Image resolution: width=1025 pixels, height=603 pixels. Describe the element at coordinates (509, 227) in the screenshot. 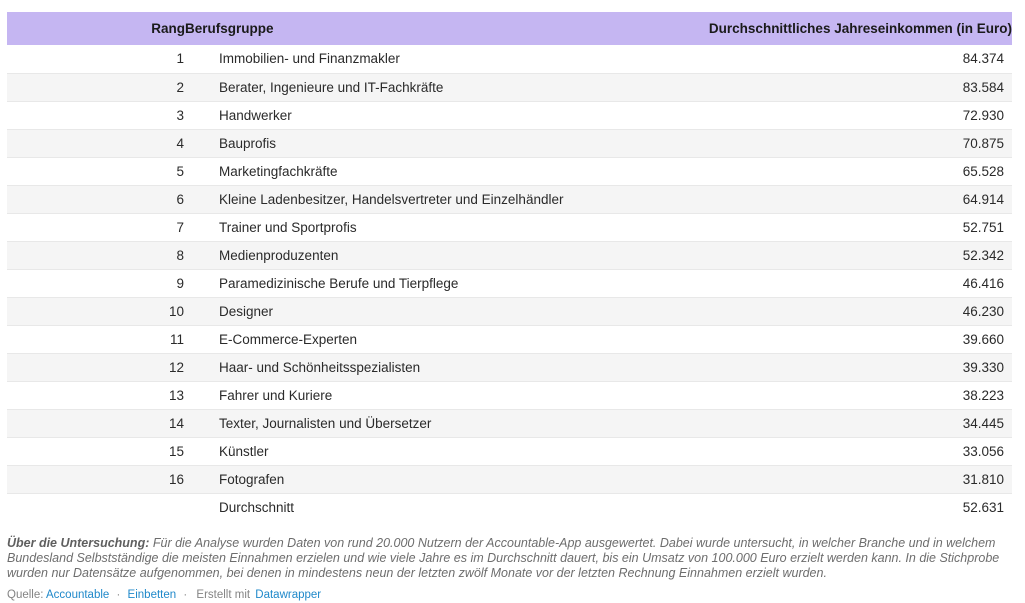

I see `table-row: 7 Trainer und Sportprofis 52.751` at that location.